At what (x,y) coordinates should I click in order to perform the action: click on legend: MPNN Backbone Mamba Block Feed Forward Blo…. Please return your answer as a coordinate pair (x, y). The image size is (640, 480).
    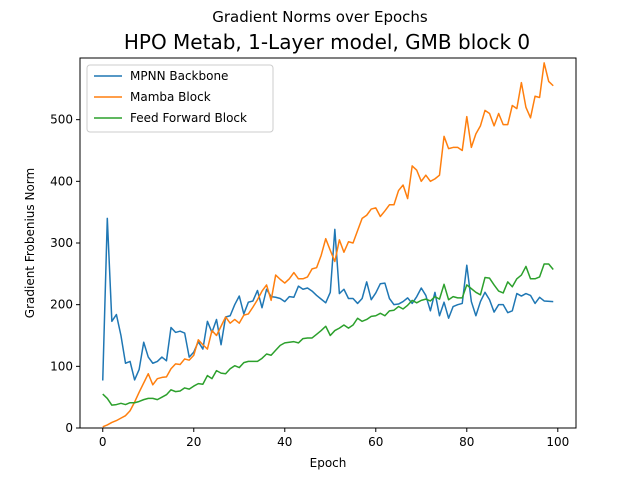
    Looking at the image, I should click on (180, 98).